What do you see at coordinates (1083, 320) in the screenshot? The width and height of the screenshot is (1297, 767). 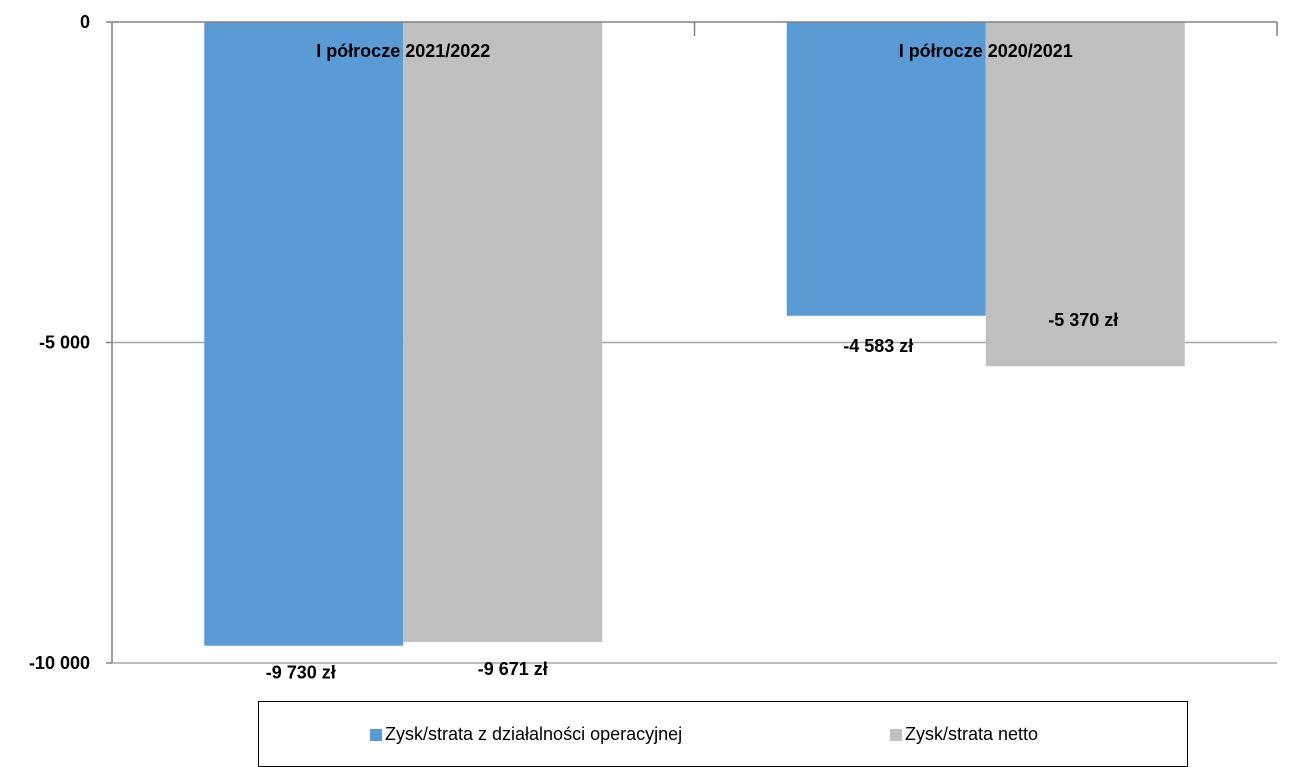 I see `data-label: -5 370 zł` at bounding box center [1083, 320].